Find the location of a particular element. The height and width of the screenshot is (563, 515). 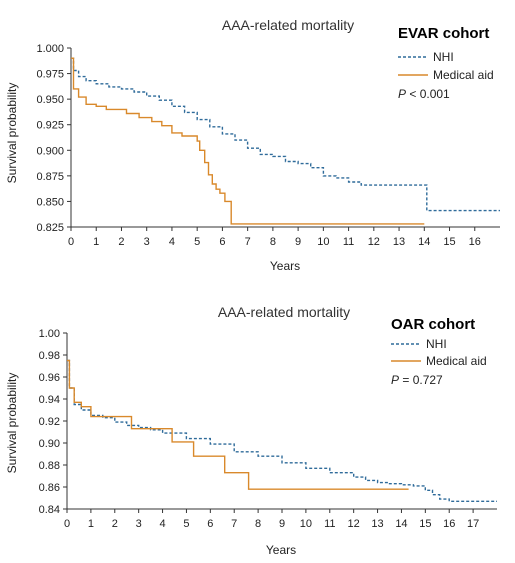

oar-x-tick-label: 7 is located at coordinates (234, 524).